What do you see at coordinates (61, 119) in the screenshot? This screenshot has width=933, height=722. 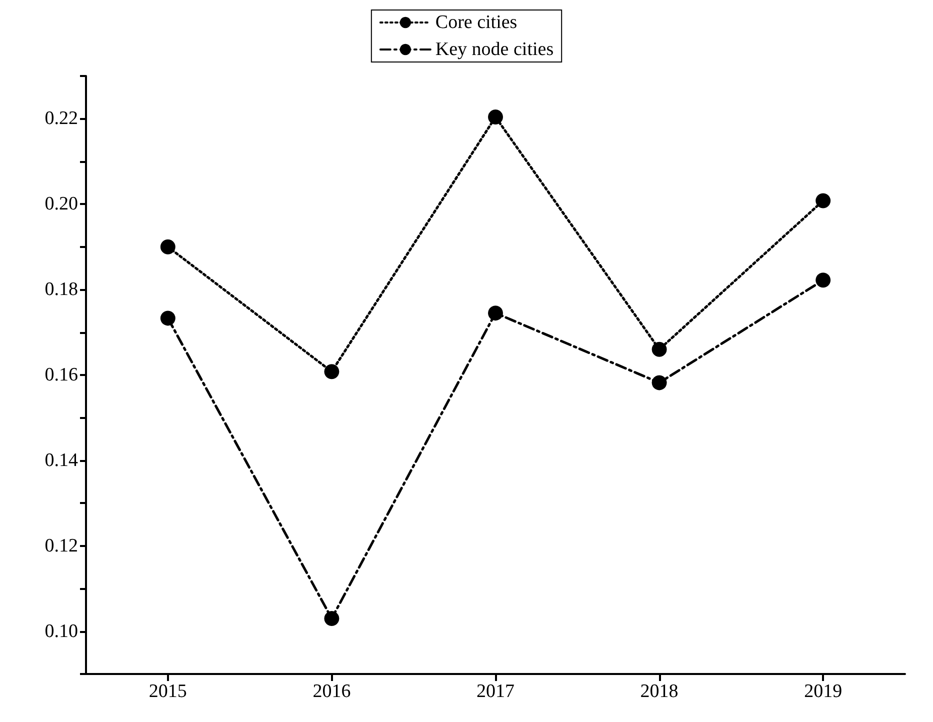 I see `y-tick-label: 0.22` at bounding box center [61, 119].